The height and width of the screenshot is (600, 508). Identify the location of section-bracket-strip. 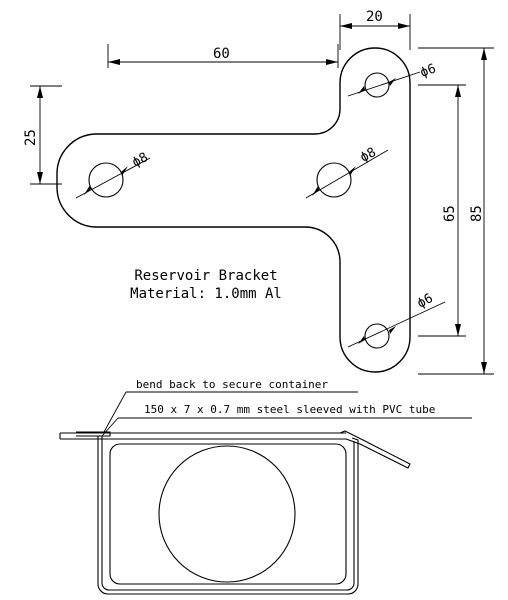
(235, 449).